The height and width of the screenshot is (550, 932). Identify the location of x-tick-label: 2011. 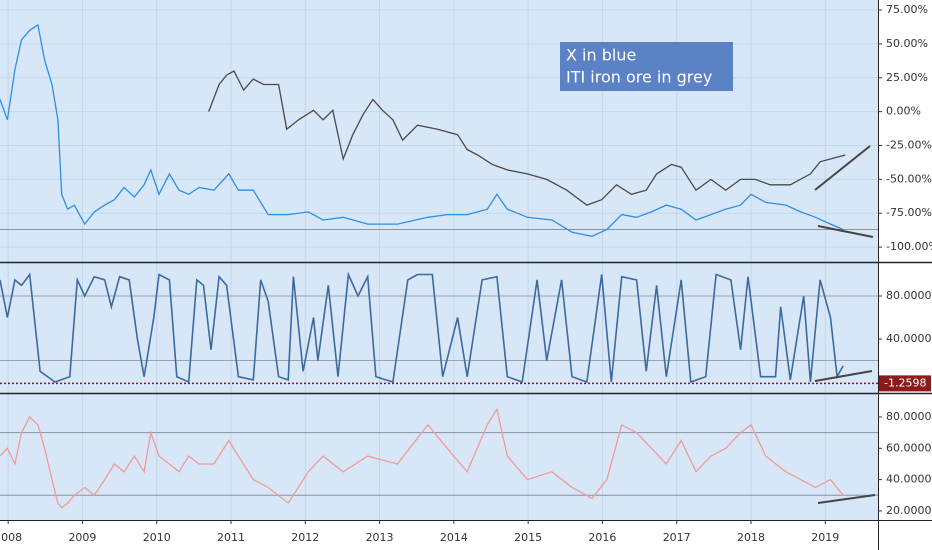
(231, 537).